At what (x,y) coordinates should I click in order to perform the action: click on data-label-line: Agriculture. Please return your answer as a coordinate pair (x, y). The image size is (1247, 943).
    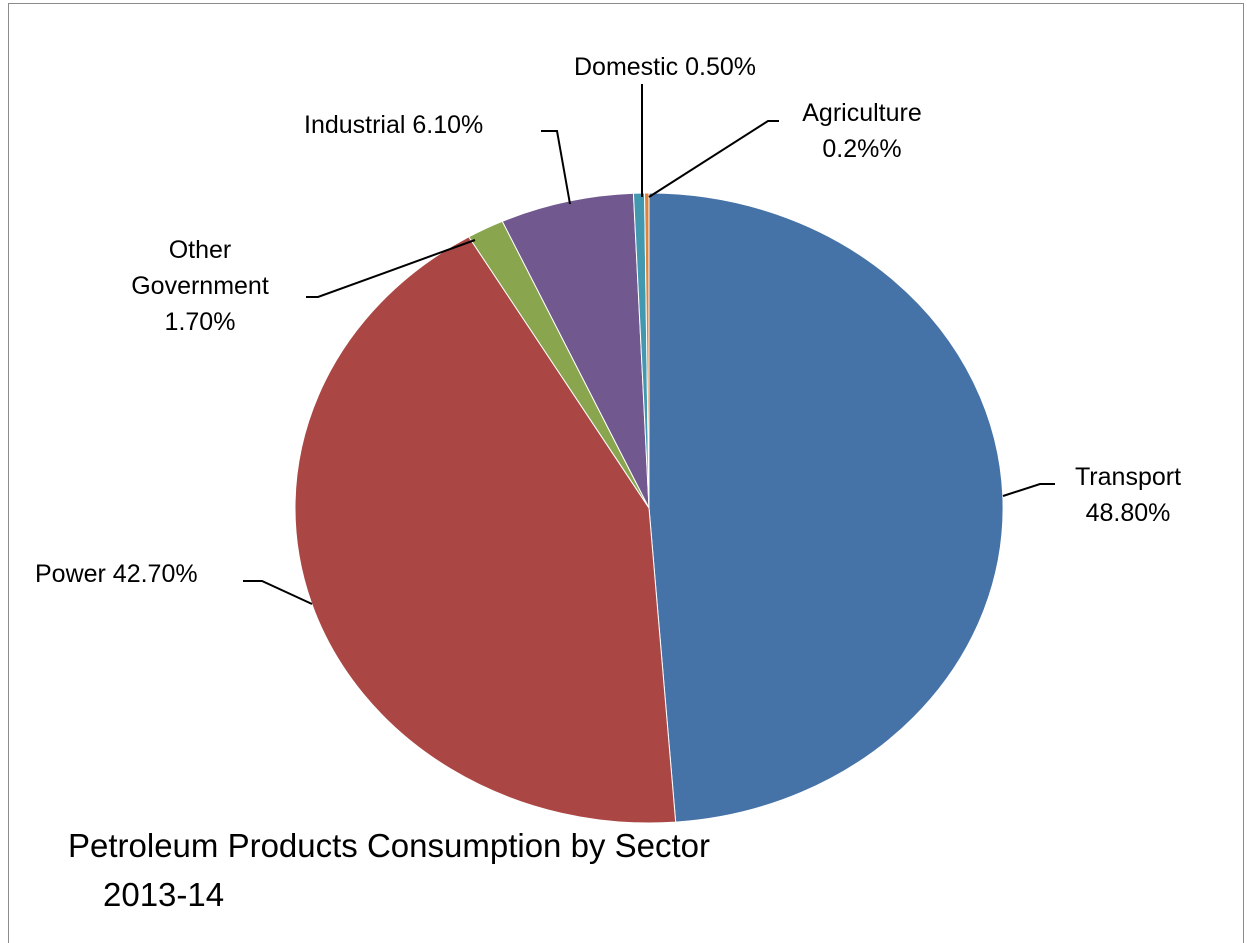
    Looking at the image, I should click on (862, 113).